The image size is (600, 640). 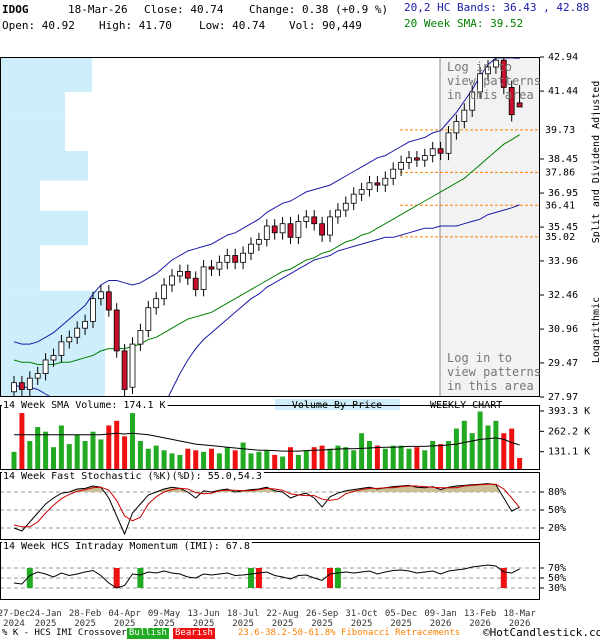 I want to click on x-tick-label: 04-Apr 2025, so click(x=124, y=619).